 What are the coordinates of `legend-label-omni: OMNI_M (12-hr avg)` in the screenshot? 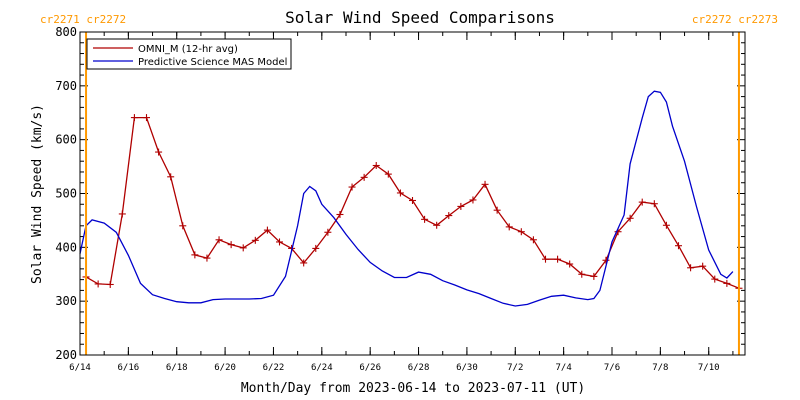 It's located at (188, 49).